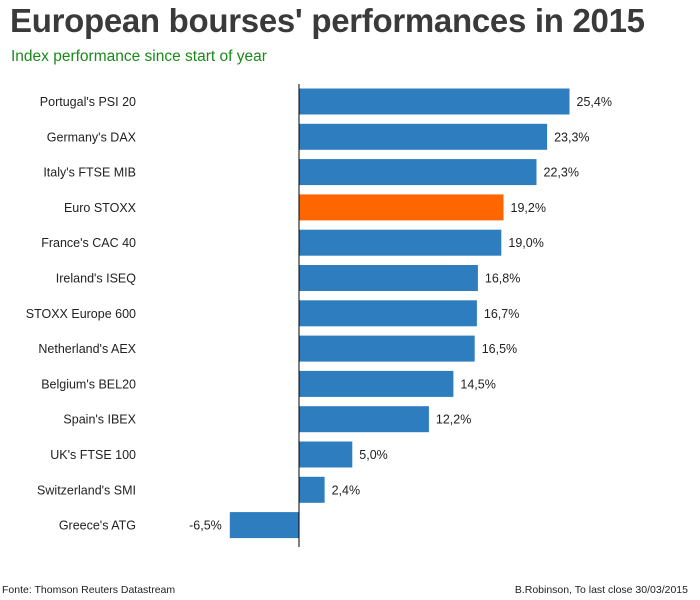 This screenshot has width=700, height=600. I want to click on category-label: Greece's ATG, so click(97, 526).